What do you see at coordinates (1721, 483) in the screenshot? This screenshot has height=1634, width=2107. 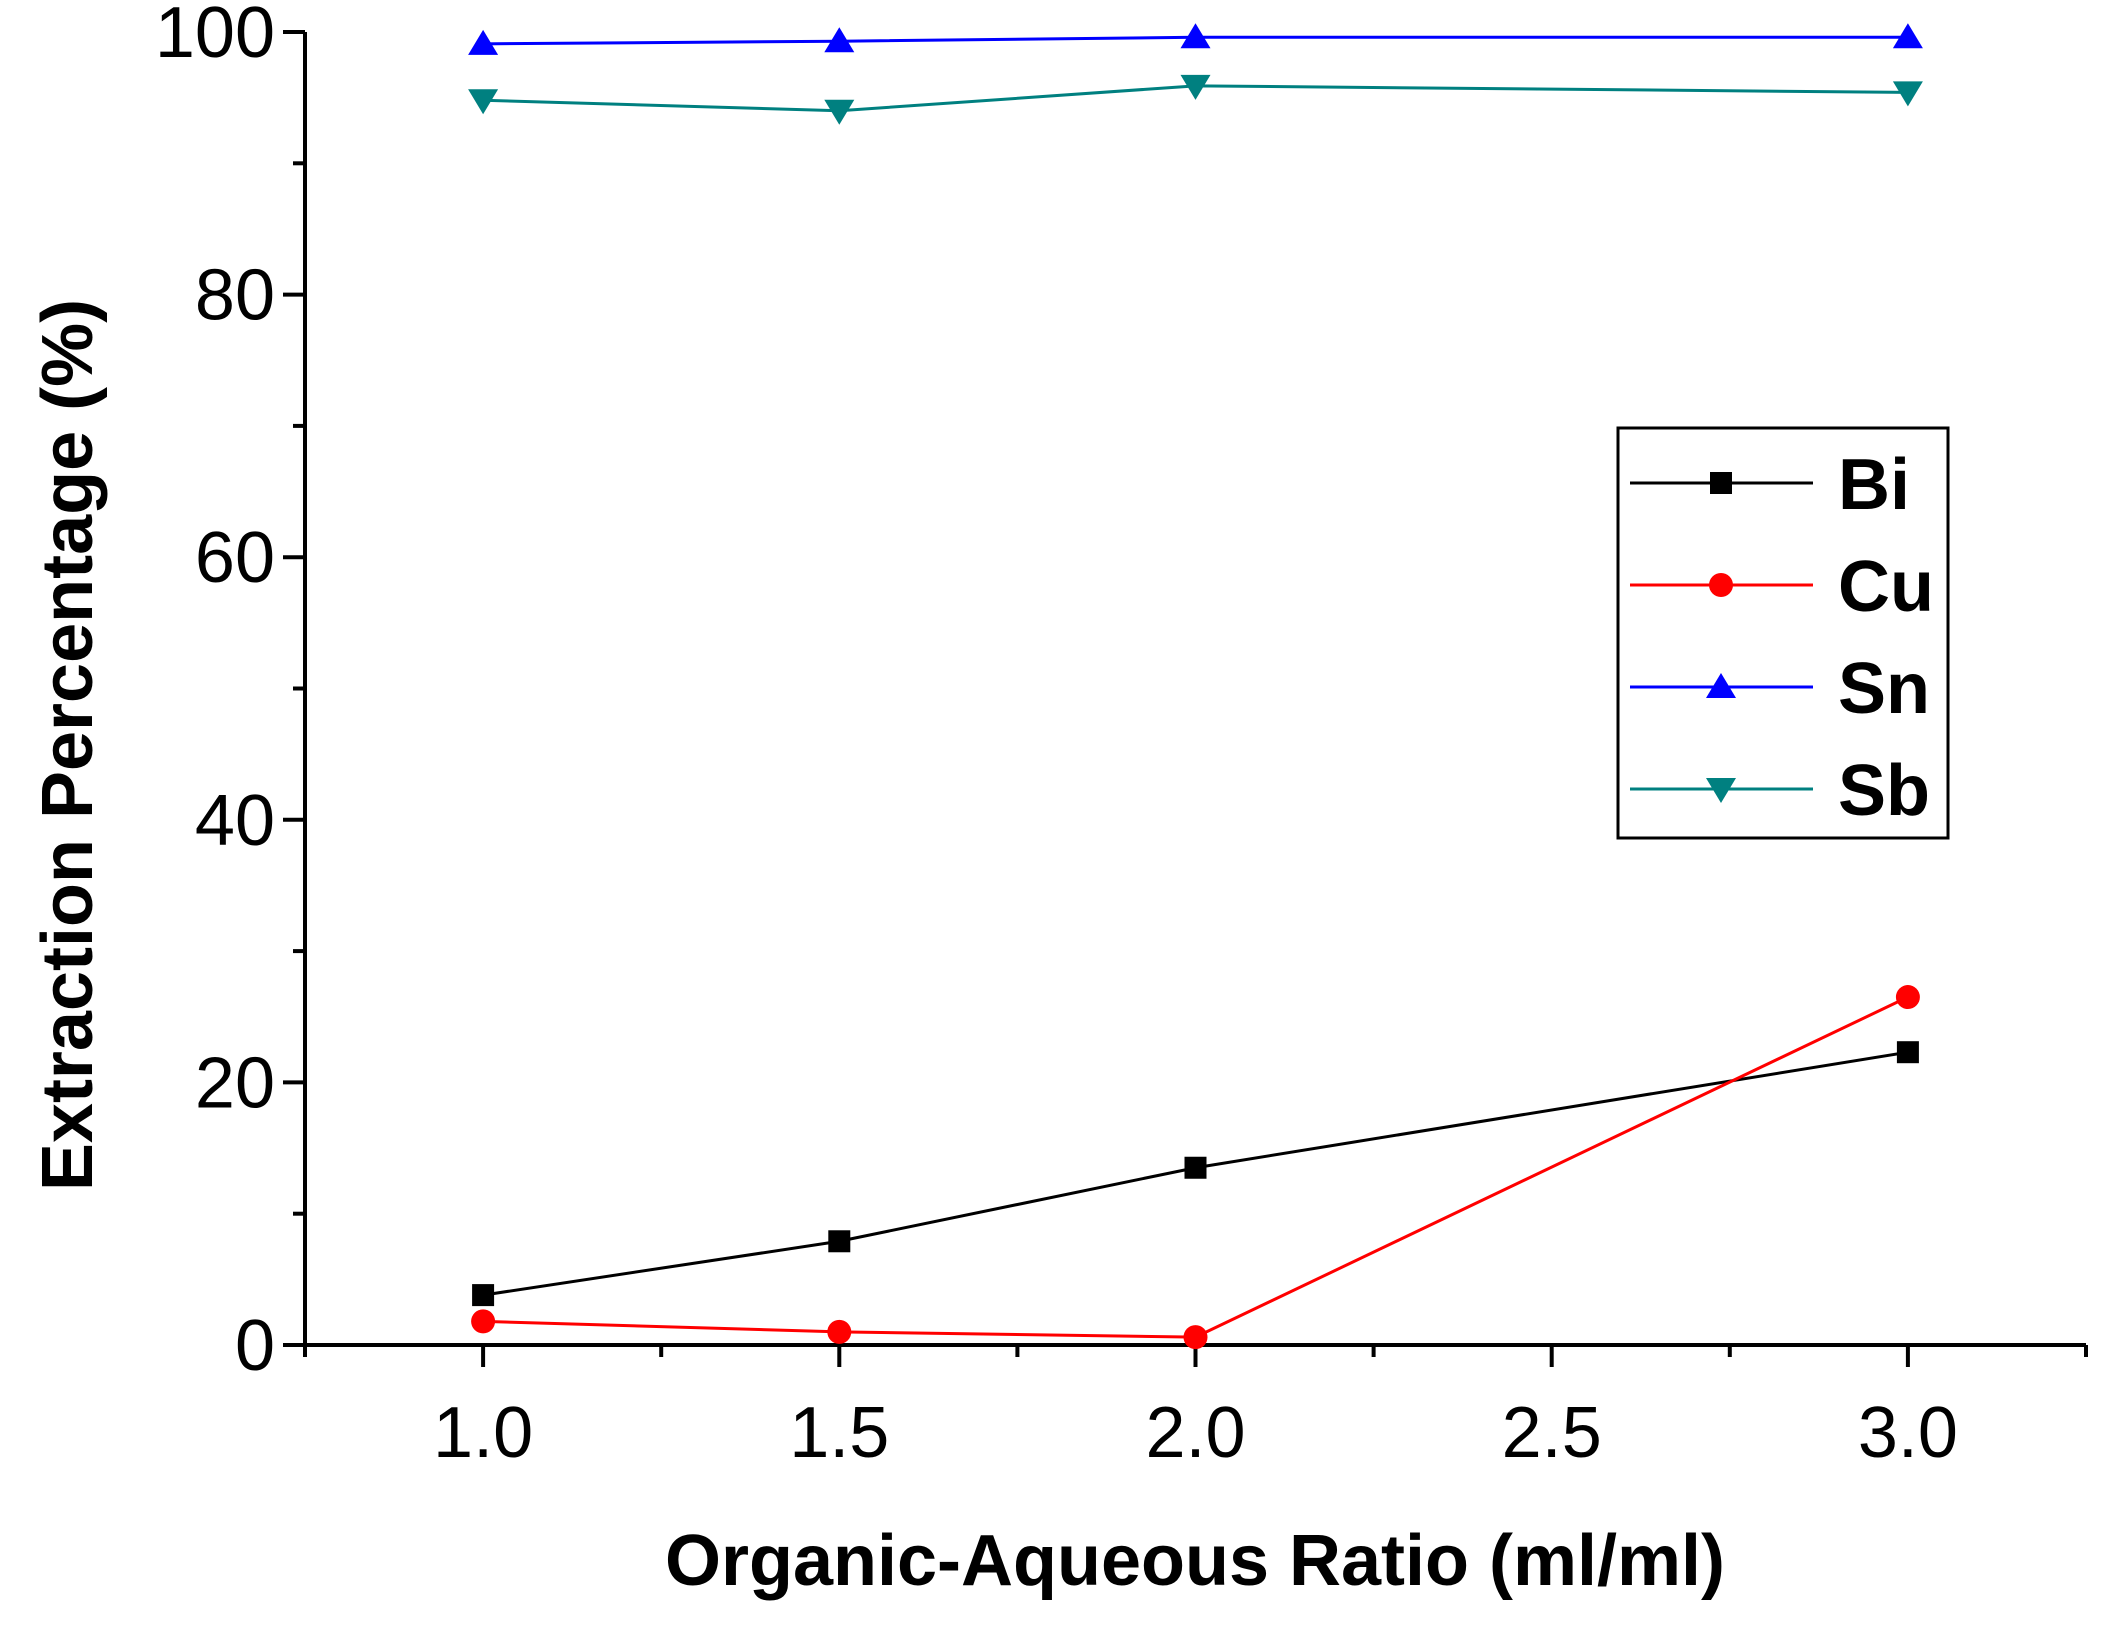 I see `legend-marker-bi` at bounding box center [1721, 483].